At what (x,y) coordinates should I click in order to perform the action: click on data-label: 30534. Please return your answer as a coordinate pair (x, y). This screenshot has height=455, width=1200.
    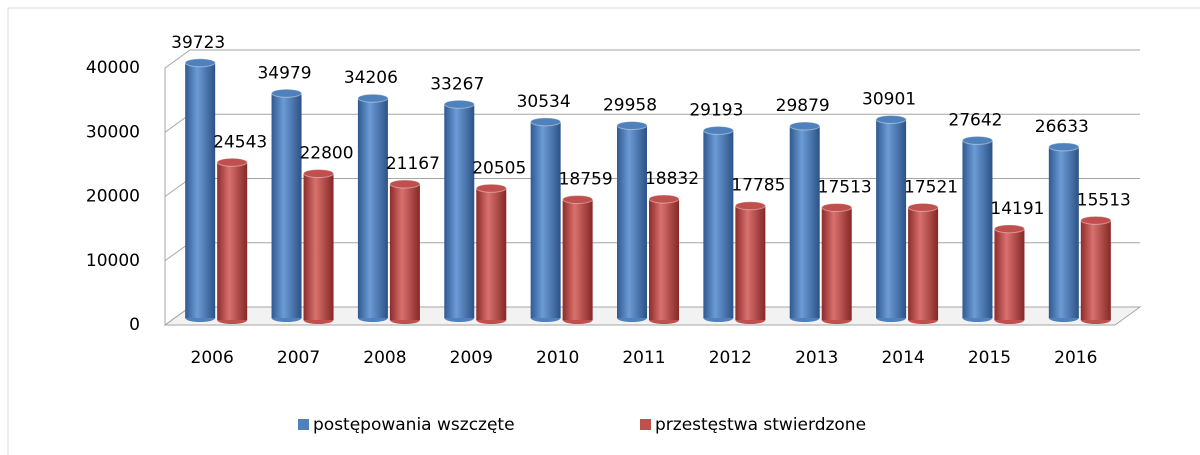
    Looking at the image, I should click on (544, 102).